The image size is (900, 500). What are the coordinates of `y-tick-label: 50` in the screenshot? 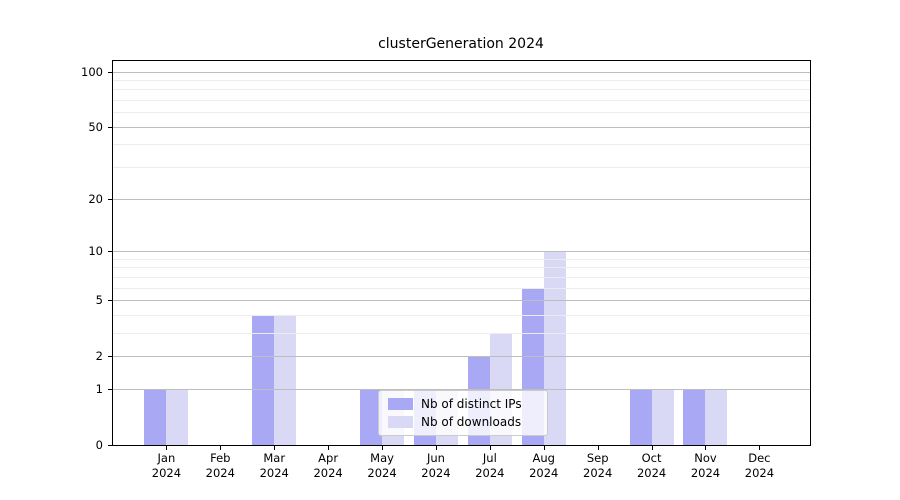 It's located at (95, 126).